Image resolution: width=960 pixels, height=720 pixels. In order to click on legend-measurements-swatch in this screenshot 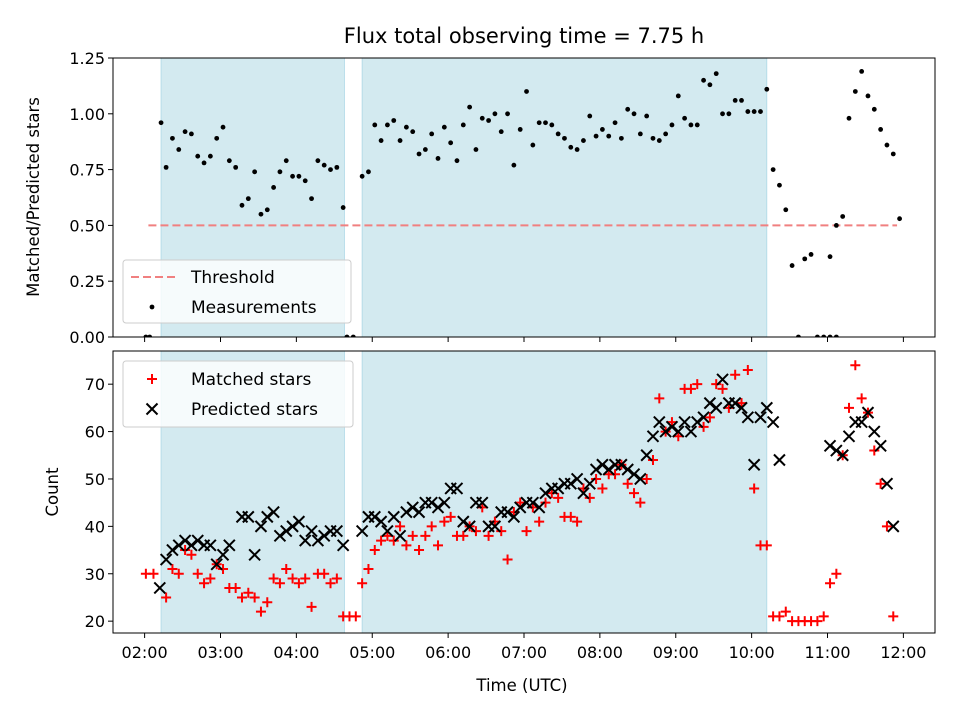, I will do `click(152, 307)`.